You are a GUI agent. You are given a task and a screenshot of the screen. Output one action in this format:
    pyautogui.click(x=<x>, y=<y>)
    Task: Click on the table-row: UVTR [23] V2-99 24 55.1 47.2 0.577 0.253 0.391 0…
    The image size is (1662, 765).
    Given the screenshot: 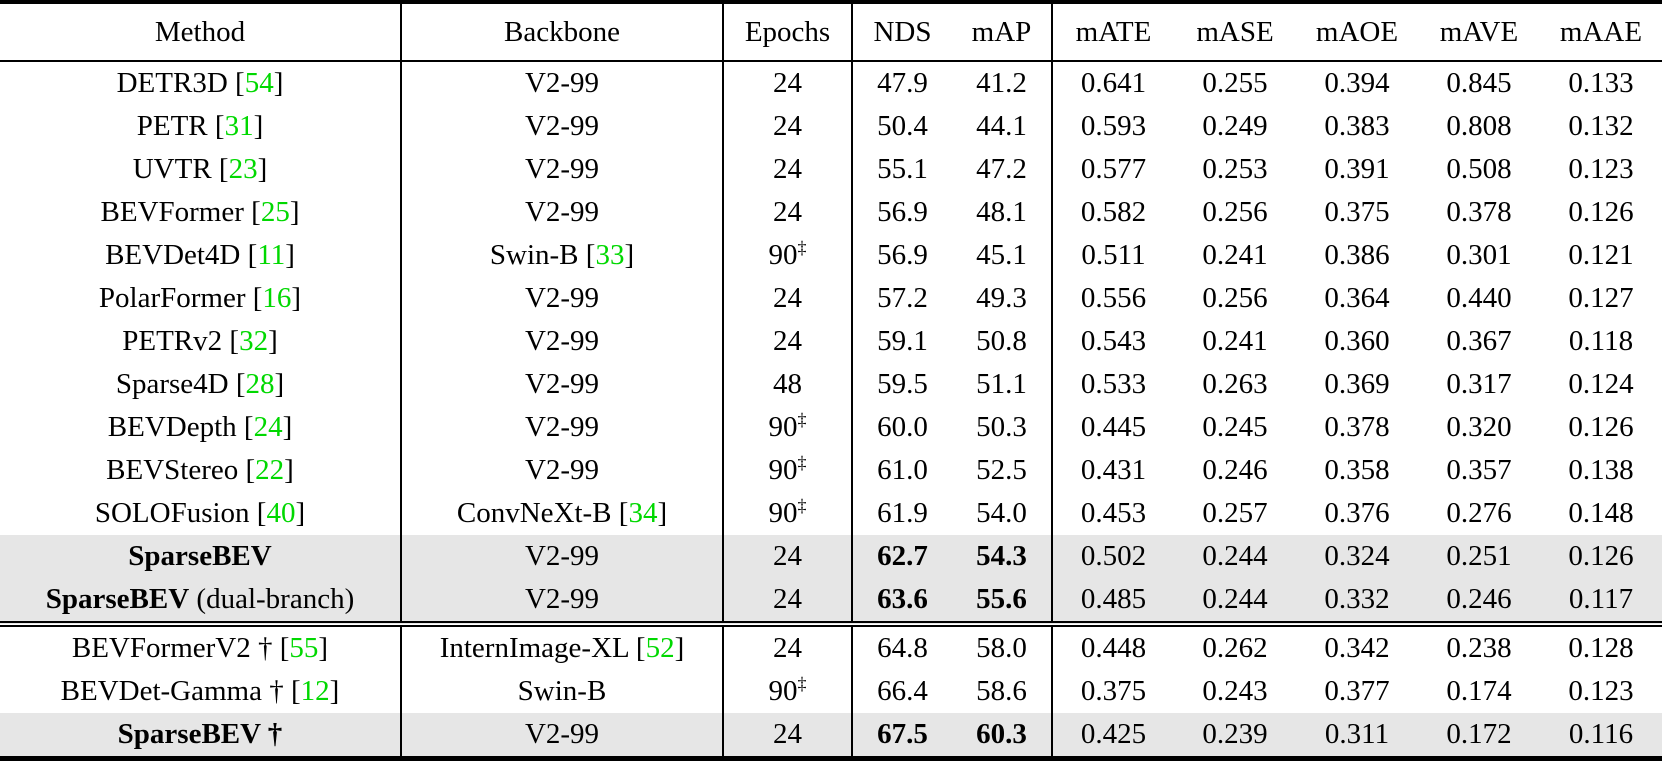 What is the action you would take?
    pyautogui.click(x=831, y=169)
    